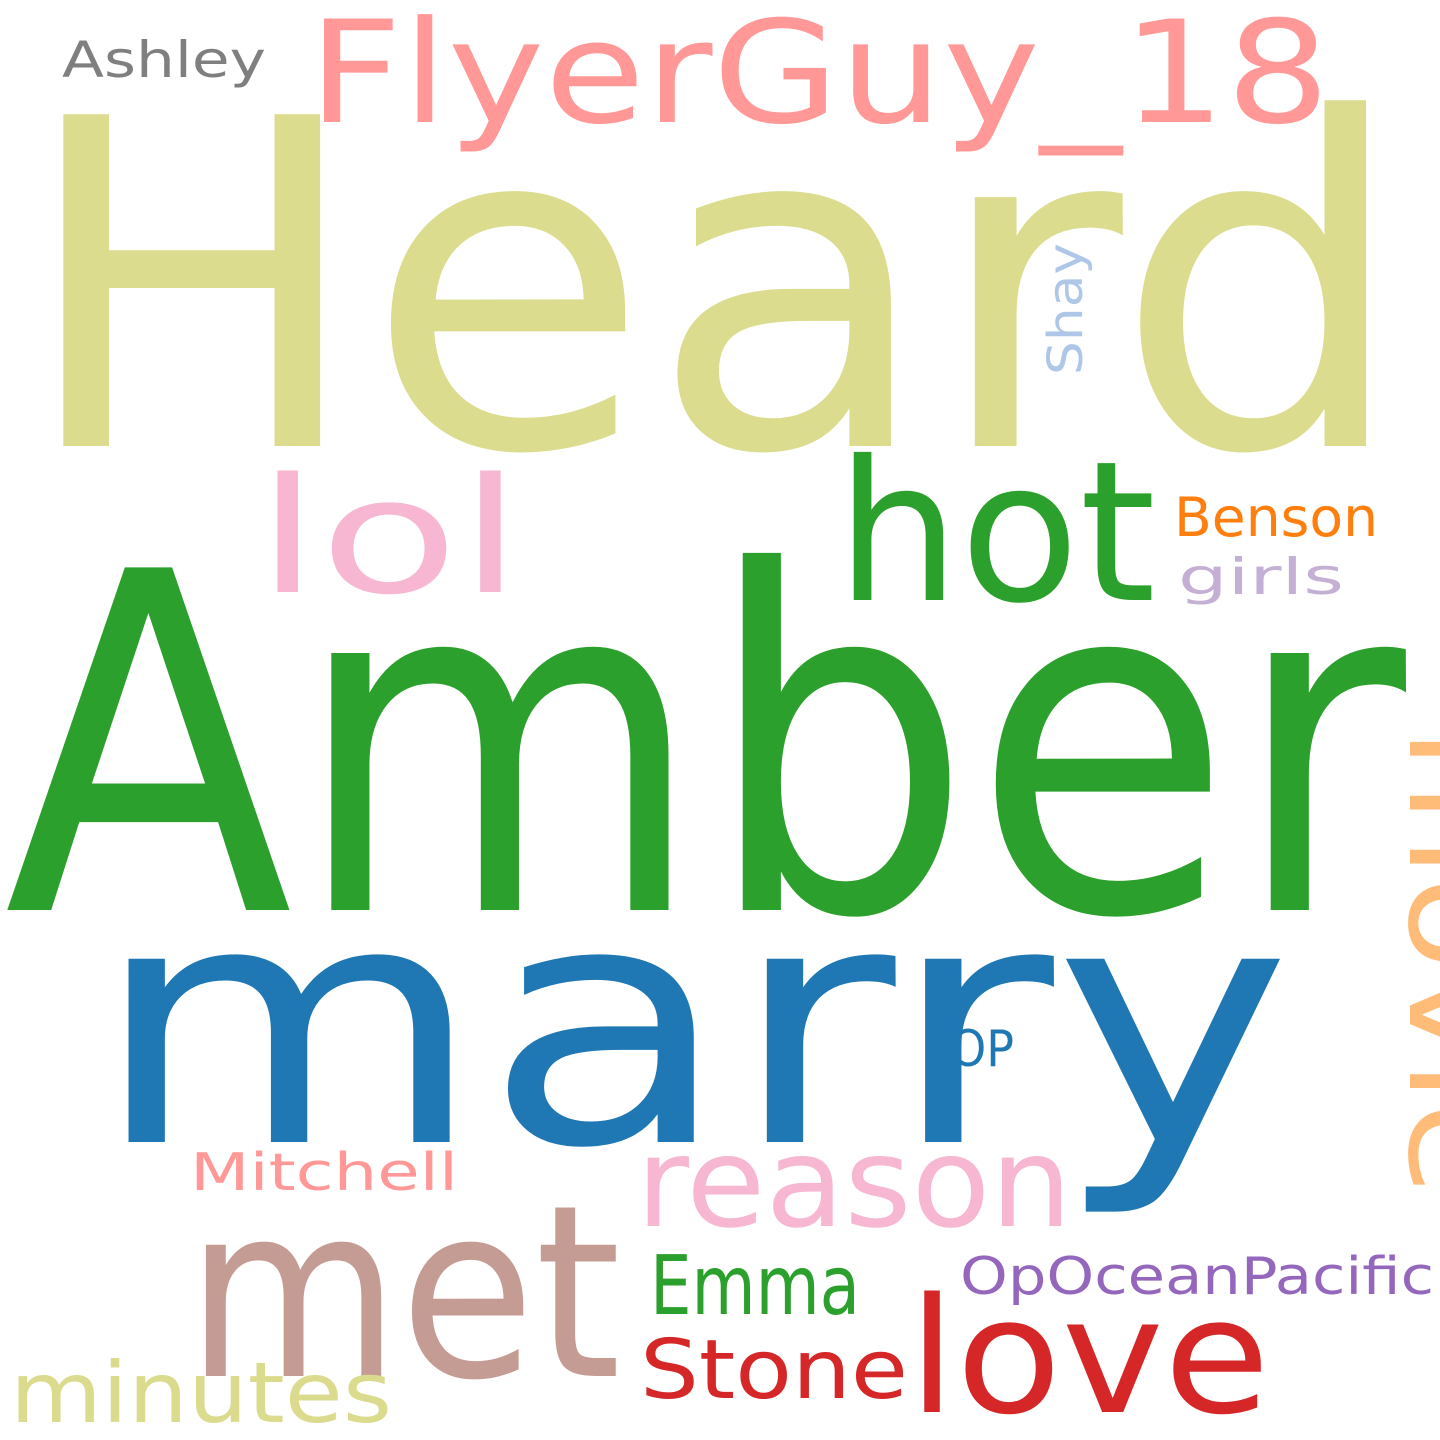  I want to click on word-benson: Benson, so click(1276, 517).